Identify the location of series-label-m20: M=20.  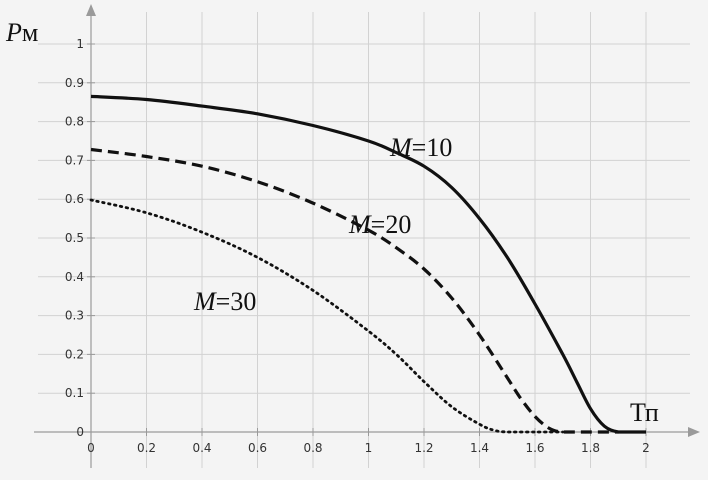
(379, 224).